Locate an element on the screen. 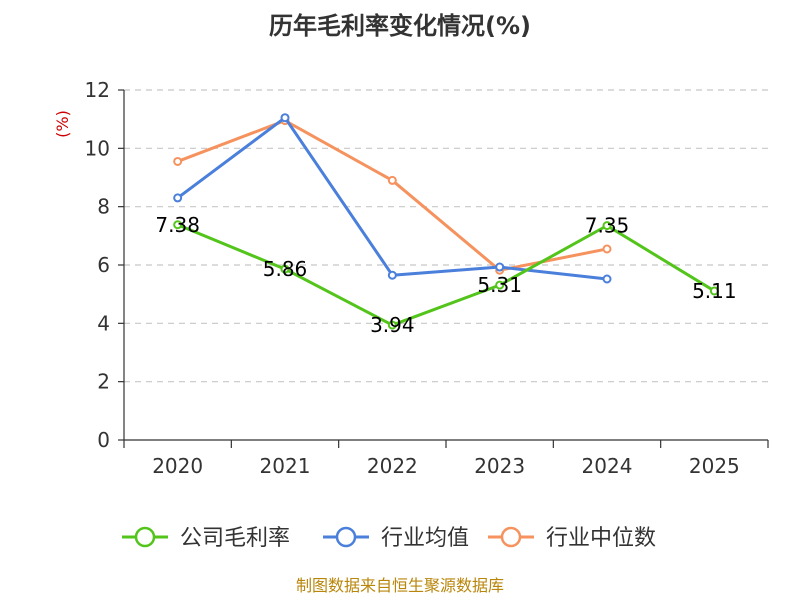 Image resolution: width=800 pixels, height=600 pixels. legend-label: 公司毛利率 is located at coordinates (235, 538).